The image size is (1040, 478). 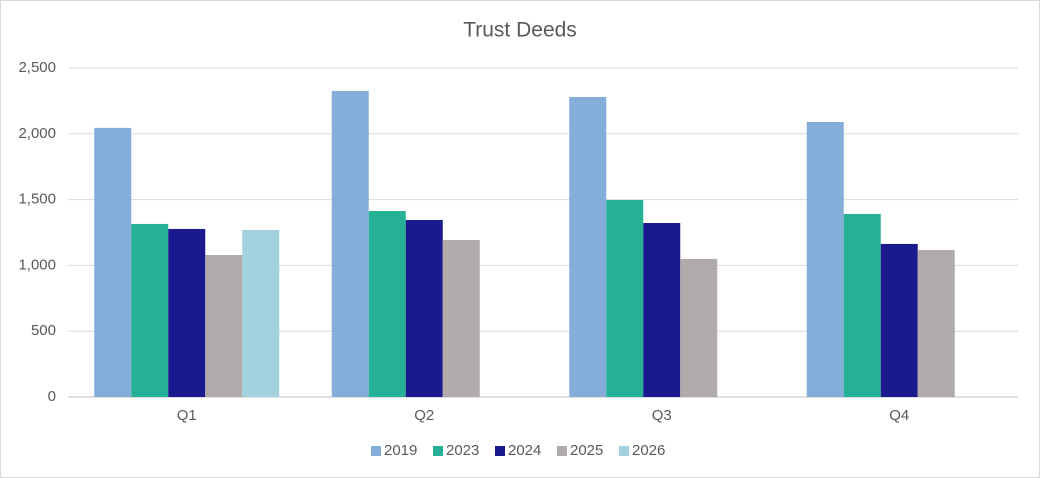 What do you see at coordinates (520, 30) in the screenshot?
I see `chart-title: Trust Deeds` at bounding box center [520, 30].